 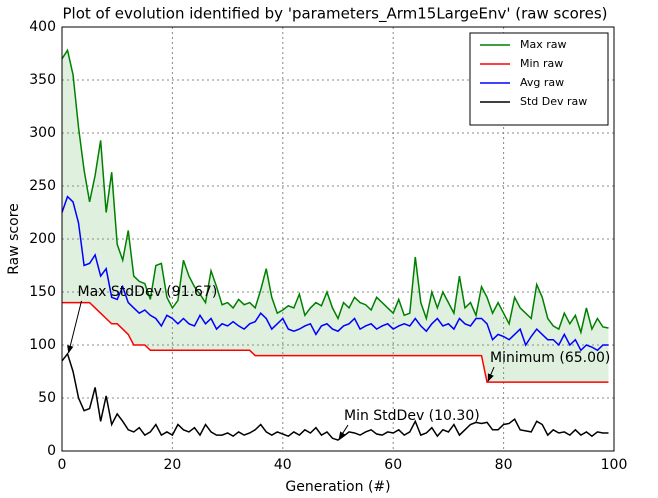 What do you see at coordinates (393, 465) in the screenshot?
I see `x-tick-label: 60` at bounding box center [393, 465].